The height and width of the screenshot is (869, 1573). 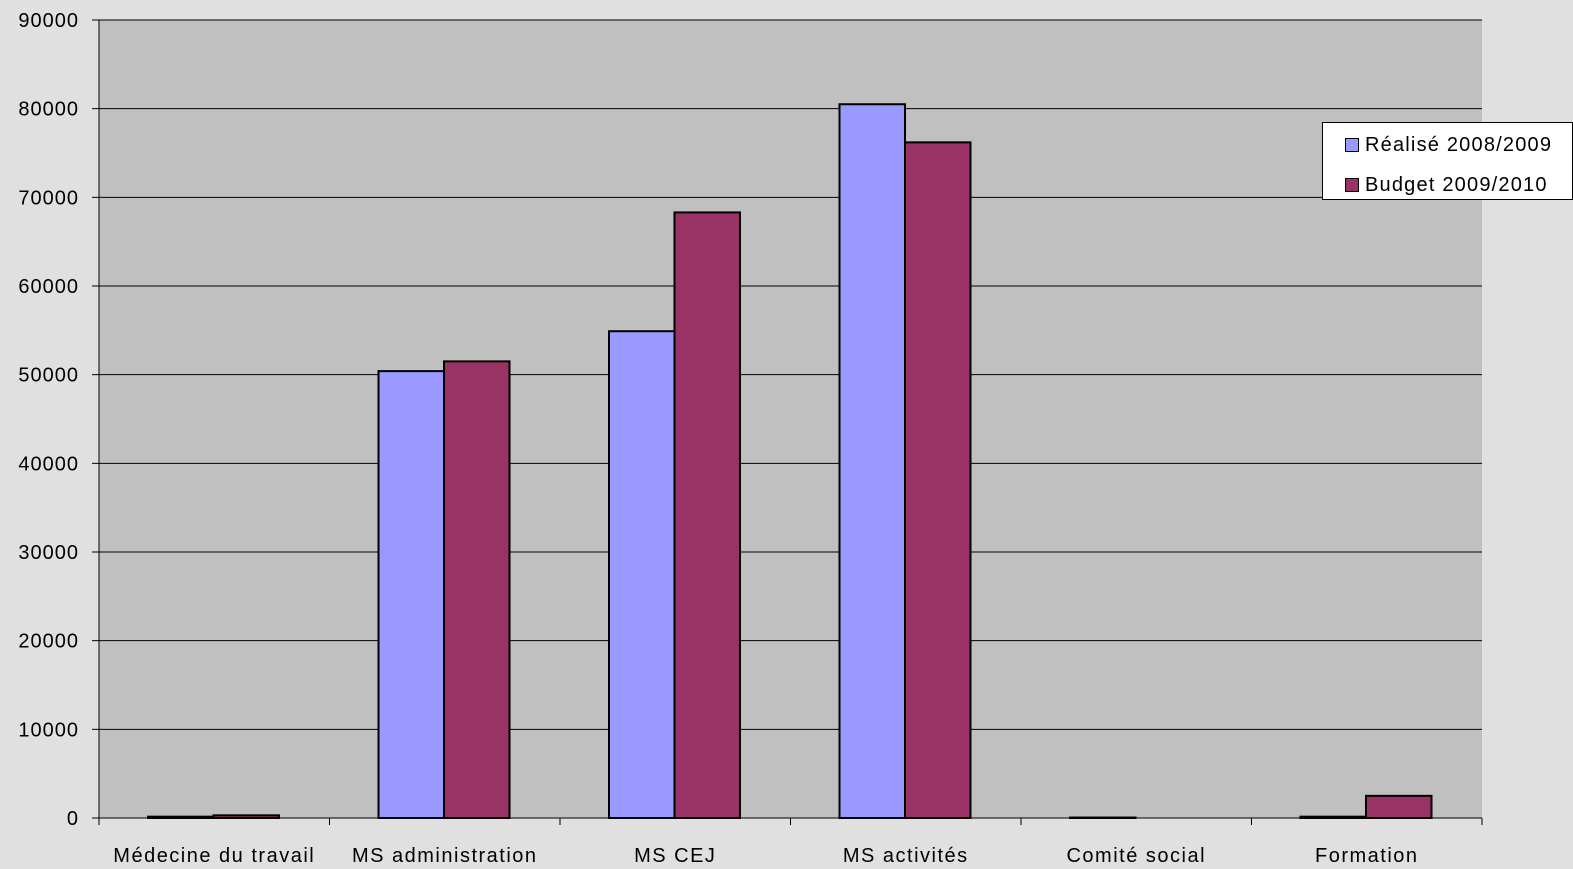 What do you see at coordinates (1136, 856) in the screenshot?
I see `x-category-label: Comité social` at bounding box center [1136, 856].